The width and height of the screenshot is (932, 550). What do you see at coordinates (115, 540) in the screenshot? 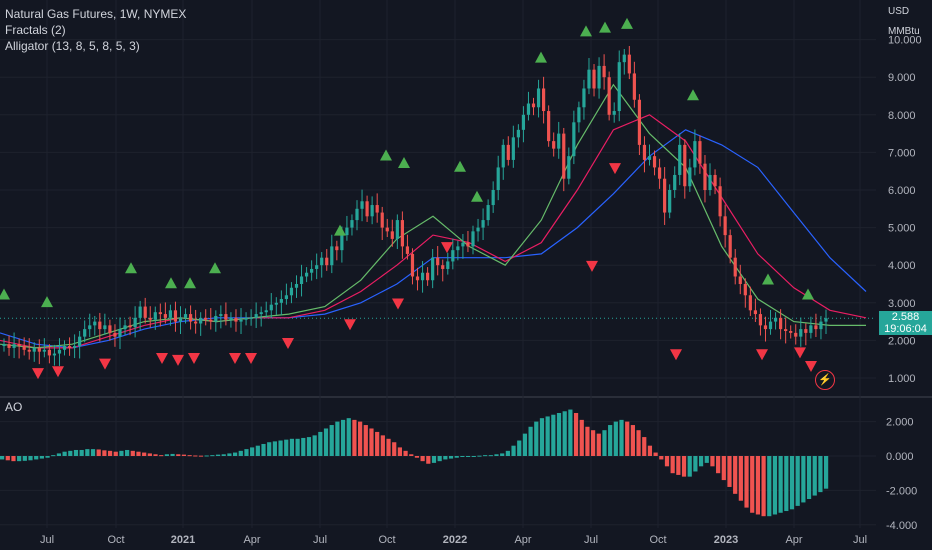
I see `time-tick-label: Oct` at bounding box center [115, 540].